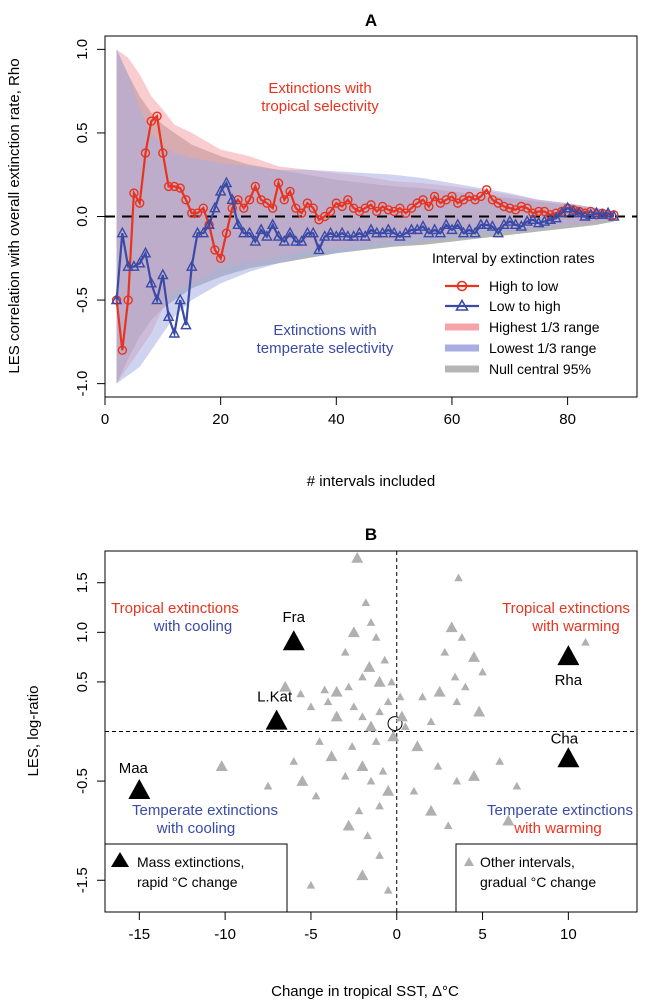 The image size is (647, 1000). I want to click on panel-a-x-axis: 0 20 40 60 80, so click(338, 412).